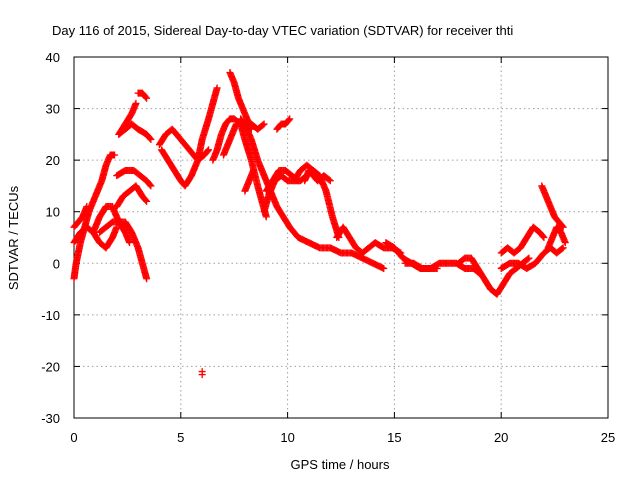 This screenshot has width=640, height=480. Describe the element at coordinates (340, 464) in the screenshot. I see `x-axis-label: GPS time / hours` at that location.